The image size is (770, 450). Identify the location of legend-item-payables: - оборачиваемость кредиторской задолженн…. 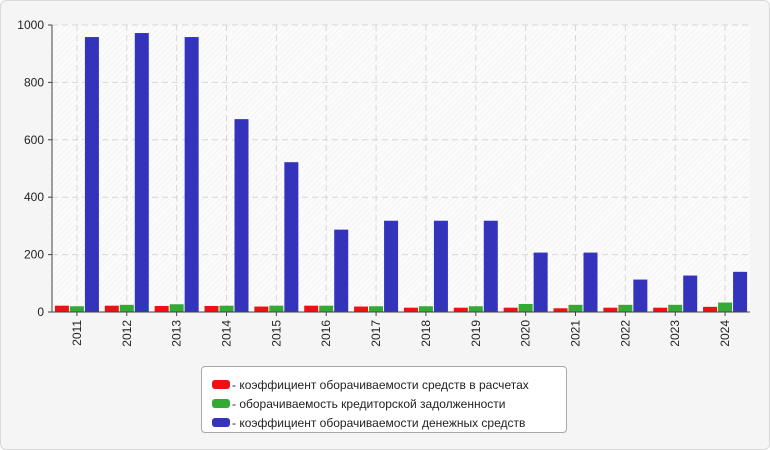
(389, 403).